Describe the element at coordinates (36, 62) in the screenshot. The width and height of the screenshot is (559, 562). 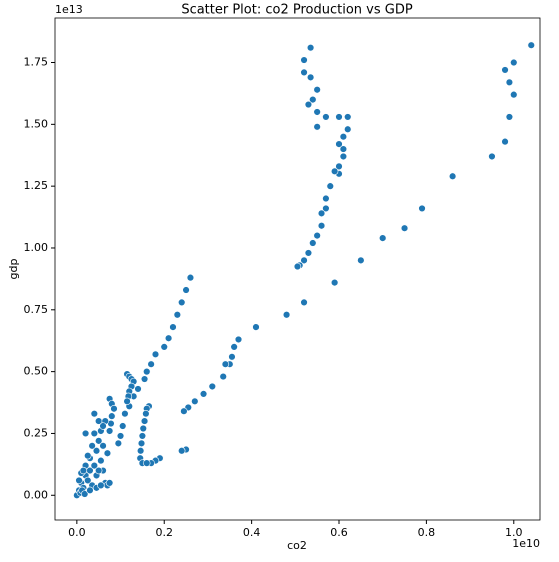
I see `y-tick-label: 1.75` at that location.